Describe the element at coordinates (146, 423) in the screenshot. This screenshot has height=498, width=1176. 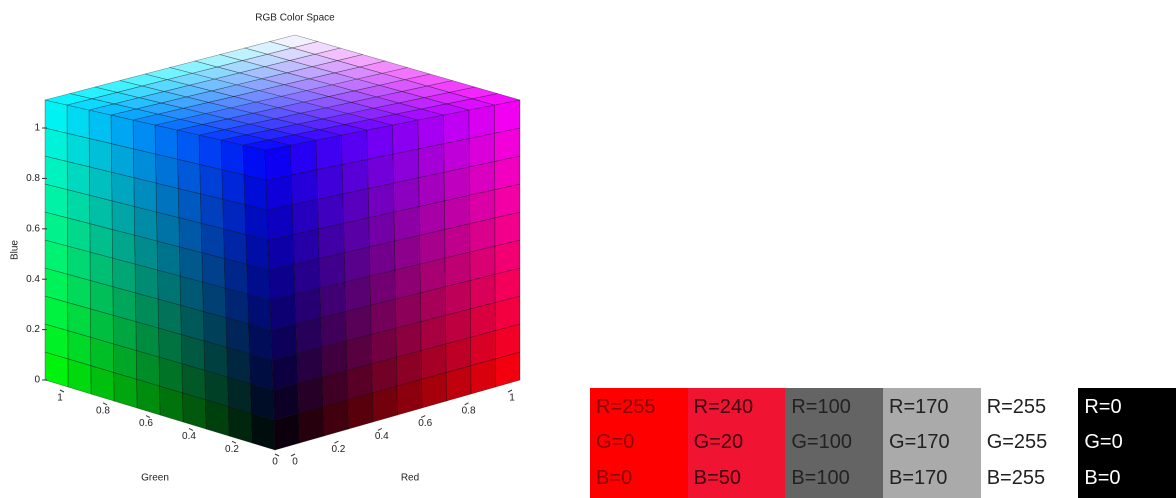
I see `x-tick-label: 0.6` at that location.